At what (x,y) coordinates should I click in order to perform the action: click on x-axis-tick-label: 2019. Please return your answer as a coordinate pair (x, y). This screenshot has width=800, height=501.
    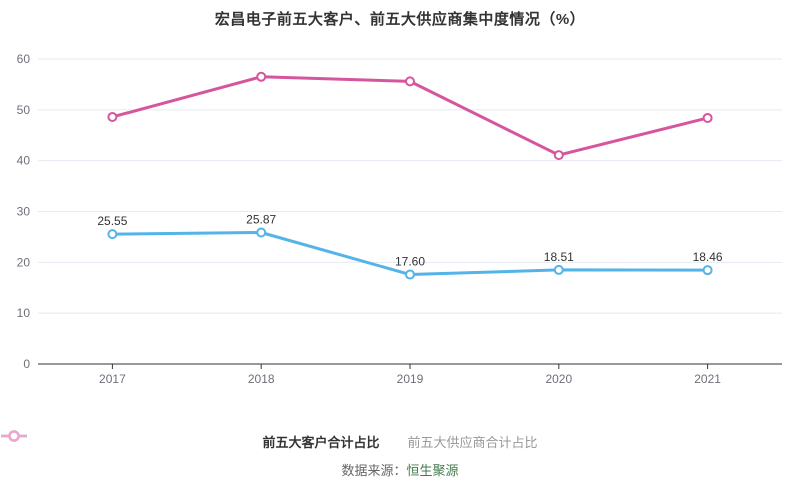
    Looking at the image, I should click on (410, 379).